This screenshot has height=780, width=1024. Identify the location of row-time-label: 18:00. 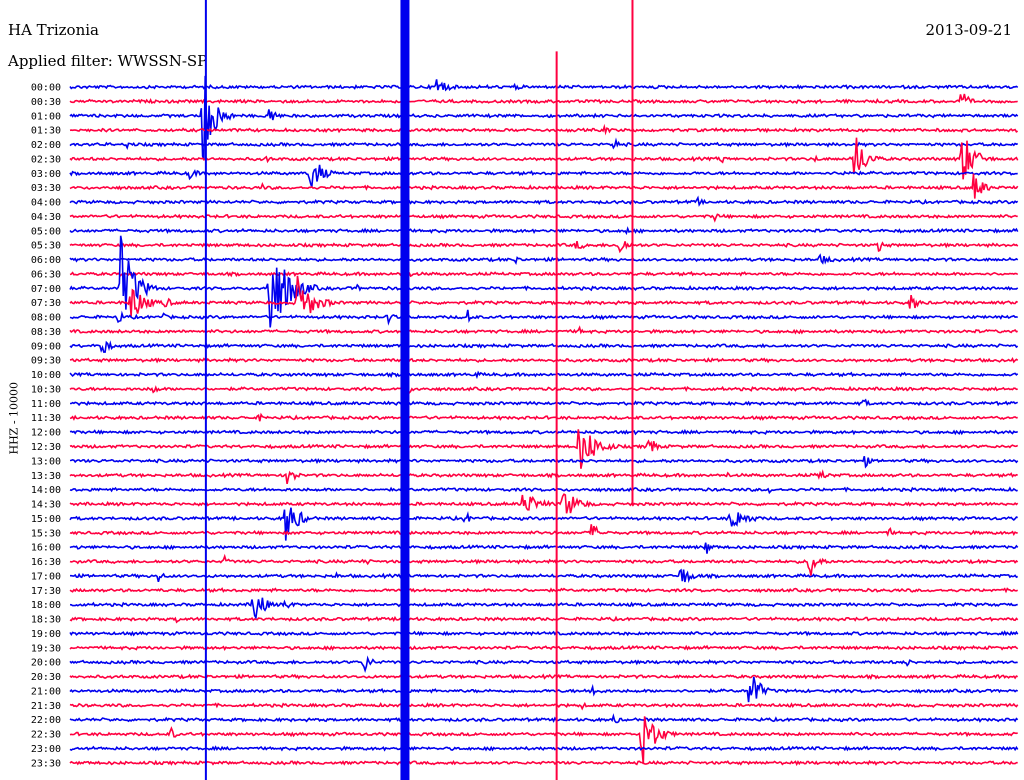
(46, 605).